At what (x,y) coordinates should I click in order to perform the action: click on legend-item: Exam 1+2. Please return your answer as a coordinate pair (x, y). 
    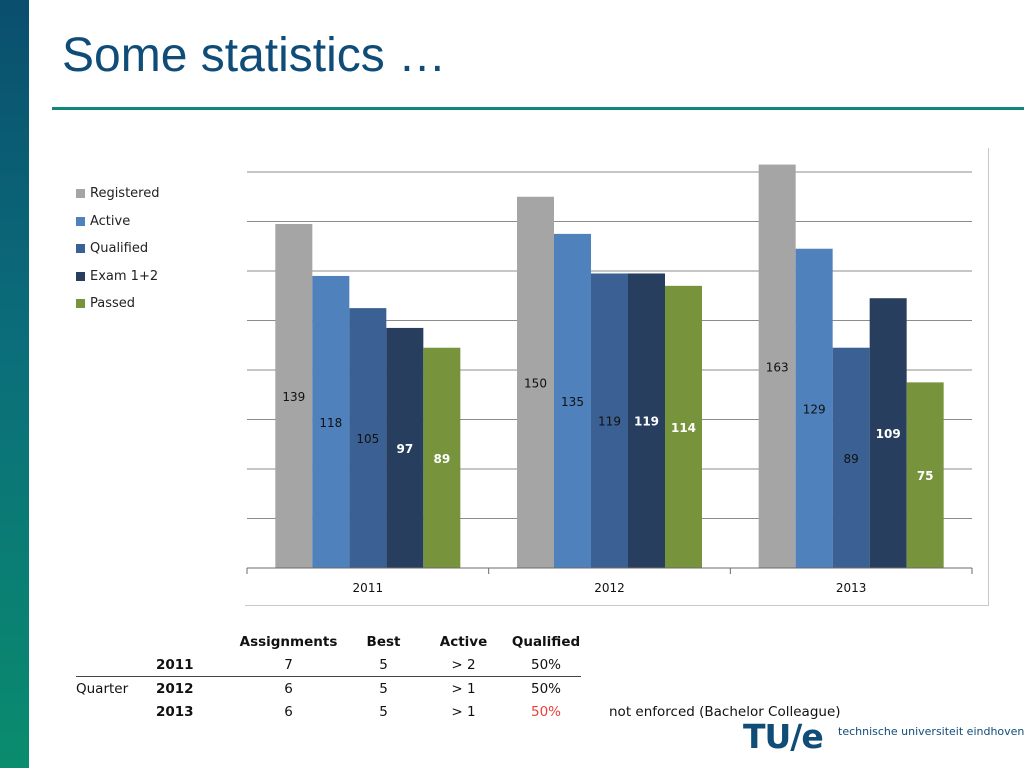
    Looking at the image, I should click on (118, 277).